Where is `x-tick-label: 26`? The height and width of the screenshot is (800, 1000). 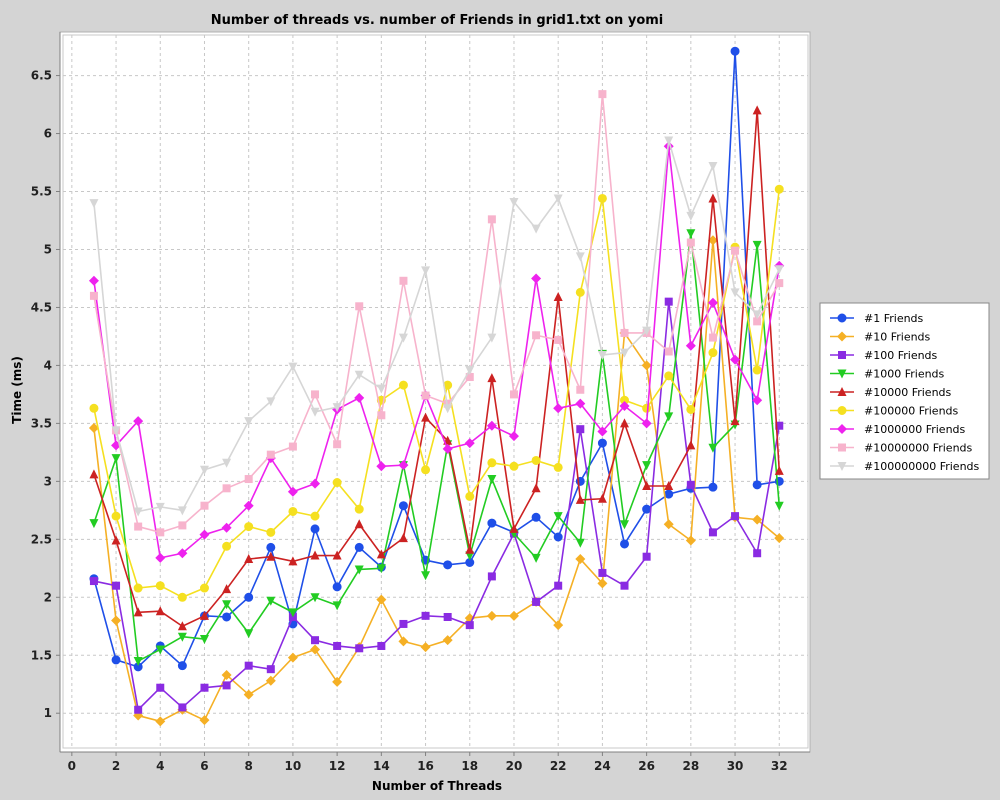 x-tick-label: 26 is located at coordinates (646, 766).